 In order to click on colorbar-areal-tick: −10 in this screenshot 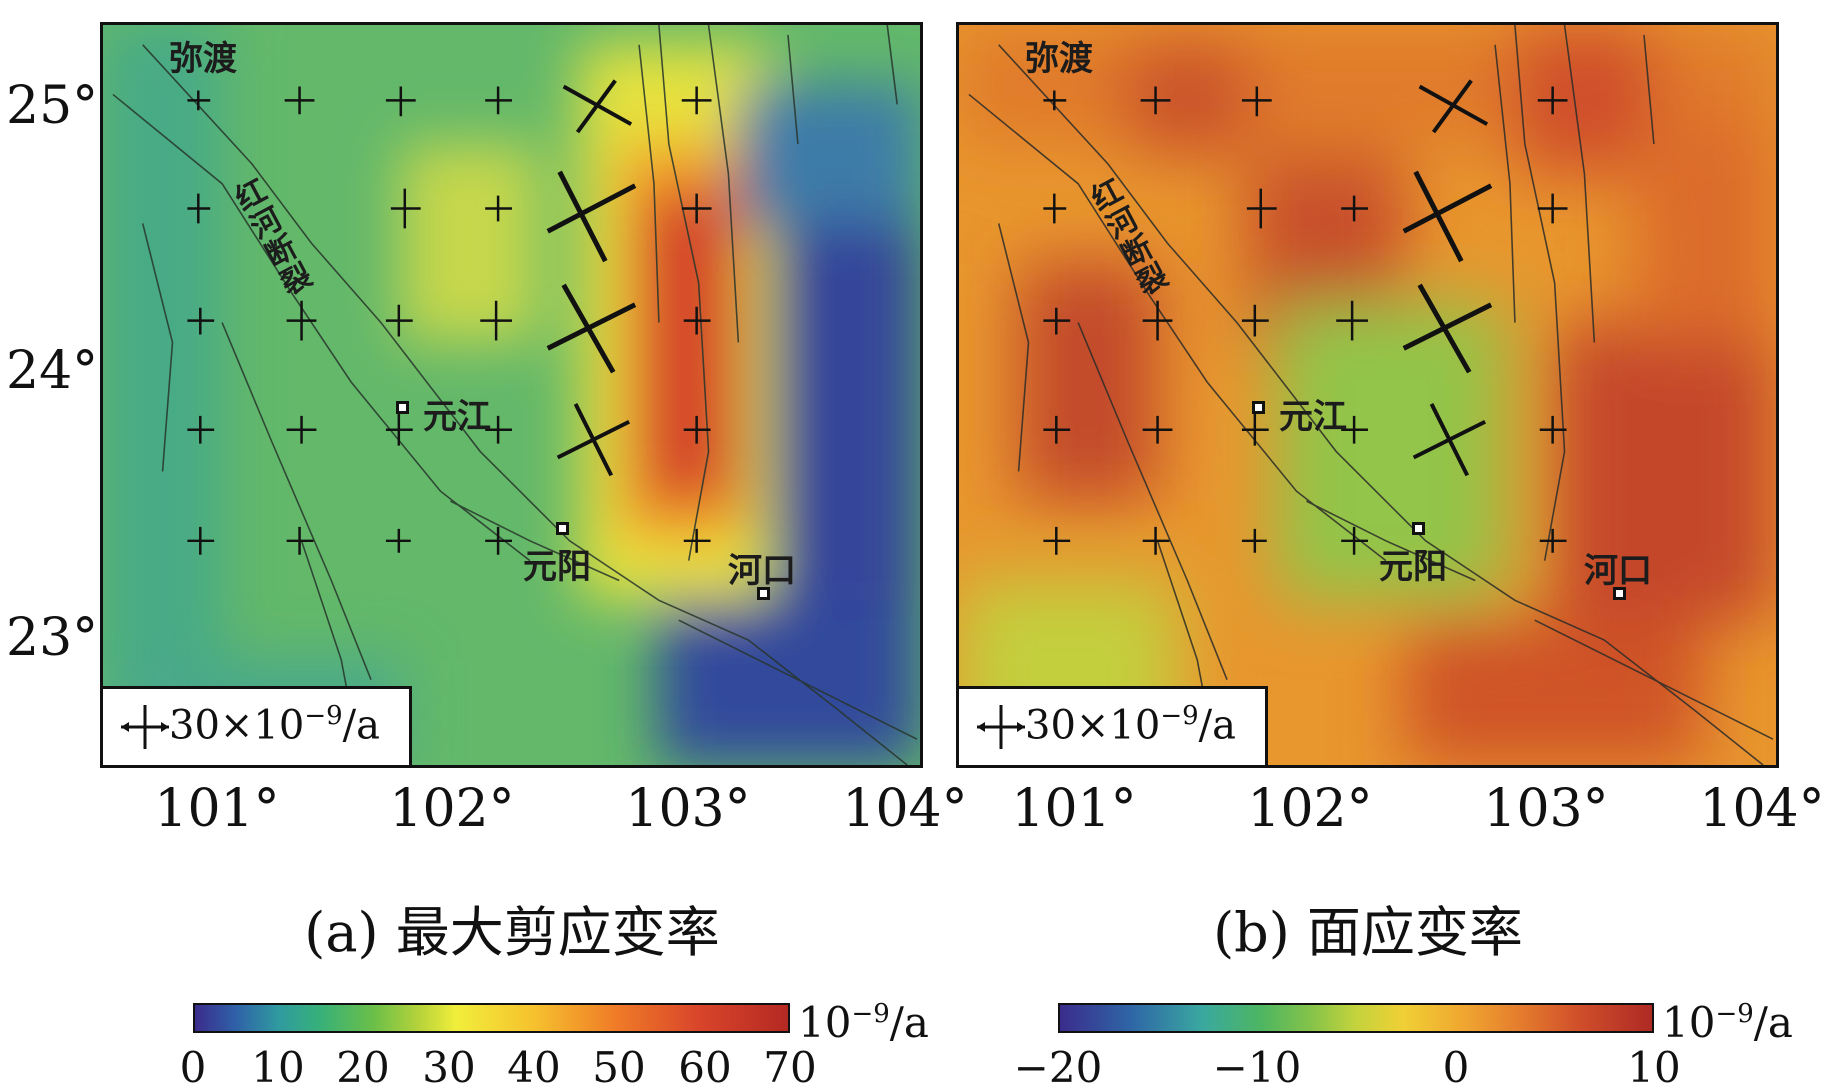, I will do `click(1257, 1067)`.